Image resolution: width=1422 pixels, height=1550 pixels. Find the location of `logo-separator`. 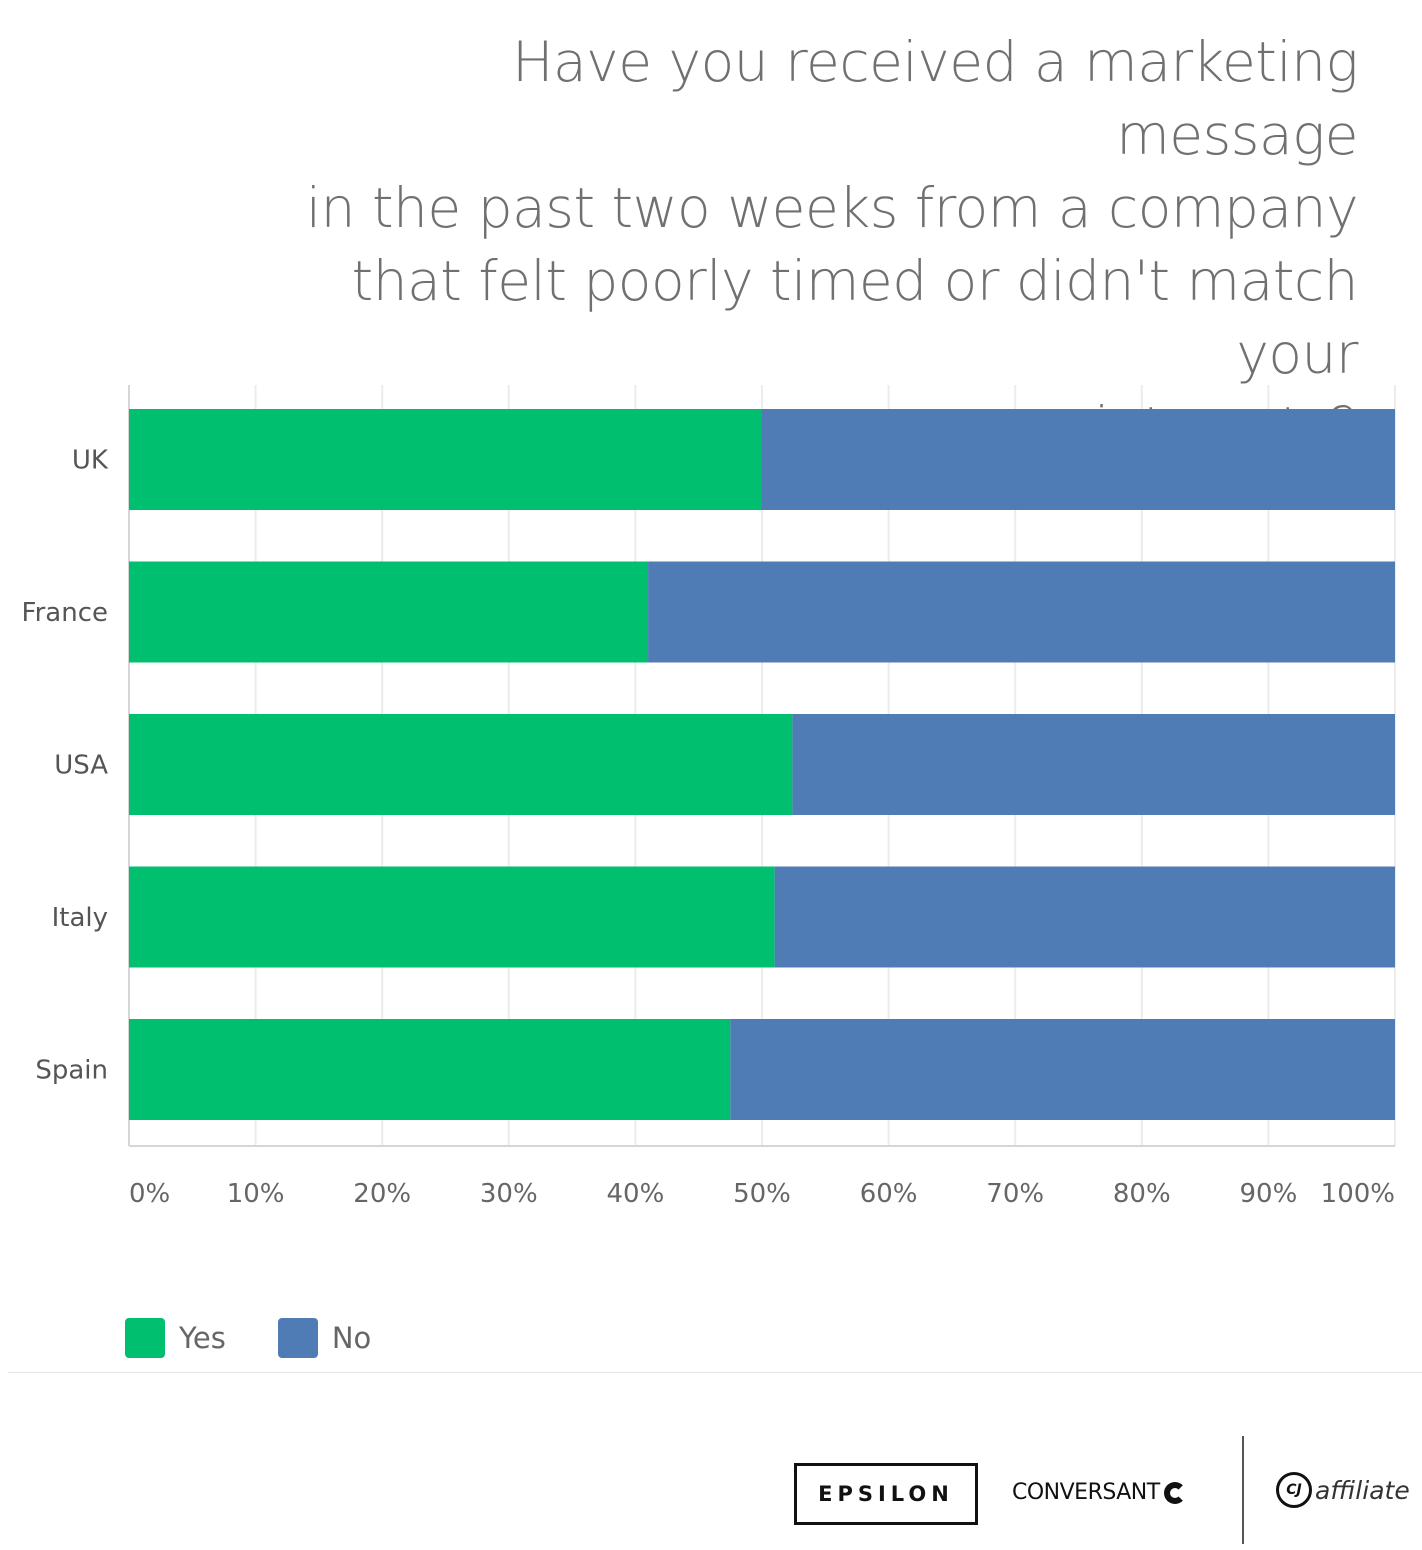

logo-separator is located at coordinates (1243, 1490).